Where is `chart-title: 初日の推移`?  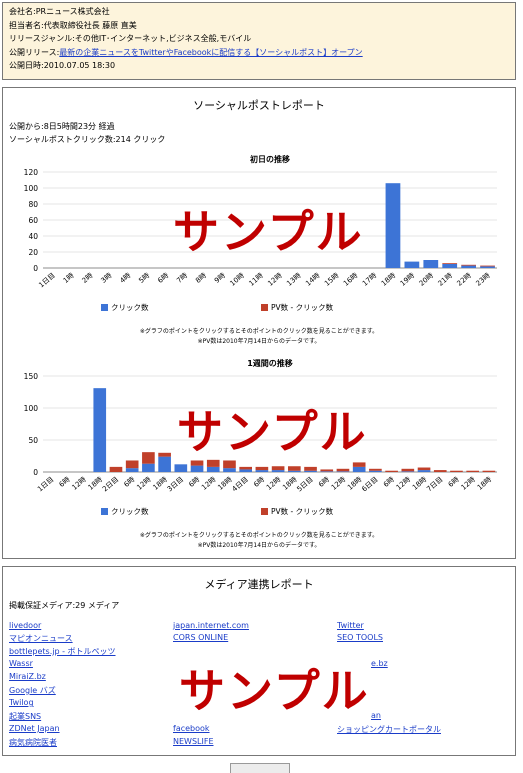
chart-title: 初日の推移 is located at coordinates (270, 159).